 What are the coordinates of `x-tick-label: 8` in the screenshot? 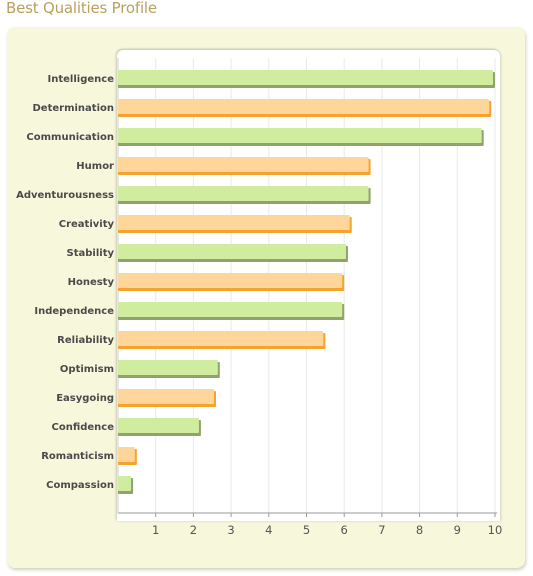 It's located at (419, 530).